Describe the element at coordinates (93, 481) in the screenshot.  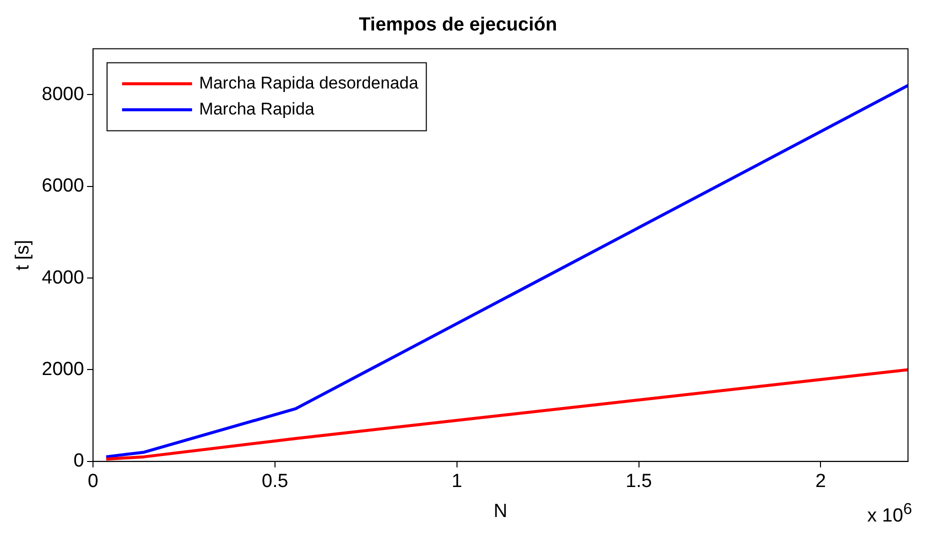
I see `x-tick-label: 0` at that location.